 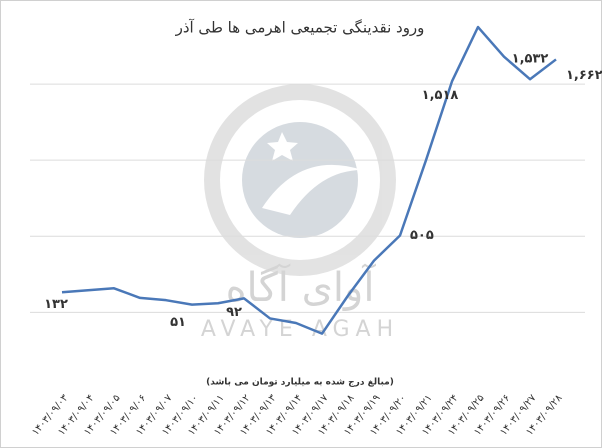 What do you see at coordinates (300, 180) in the screenshot?
I see `watermark-logo` at bounding box center [300, 180].